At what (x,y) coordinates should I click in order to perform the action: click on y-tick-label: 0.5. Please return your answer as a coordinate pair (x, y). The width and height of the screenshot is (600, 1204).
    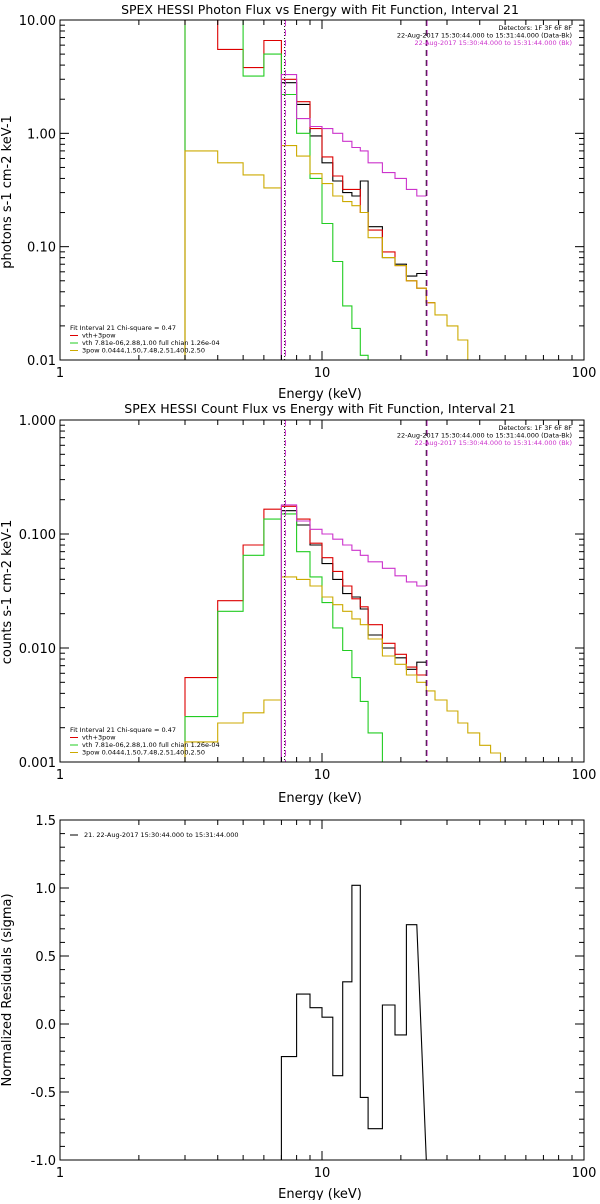
    Looking at the image, I should click on (45, 957).